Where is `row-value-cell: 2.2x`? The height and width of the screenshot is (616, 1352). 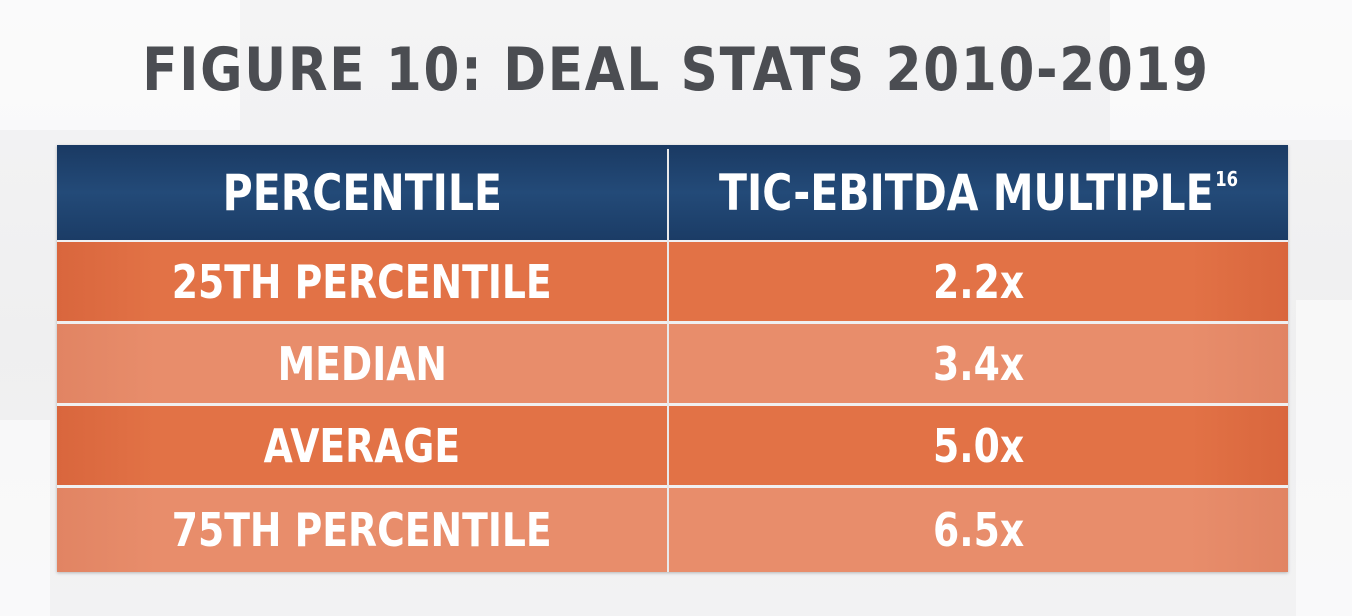
row-value-cell: 2.2x is located at coordinates (978, 281).